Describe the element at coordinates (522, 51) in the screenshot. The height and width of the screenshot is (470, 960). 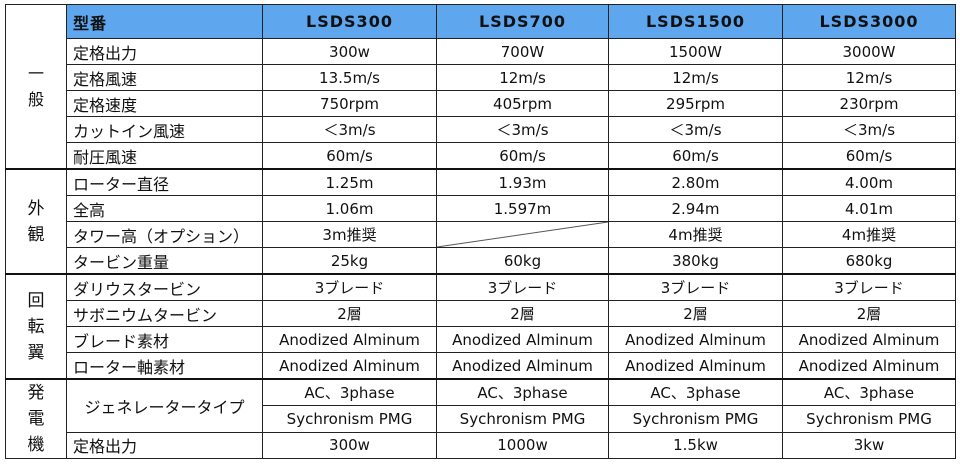
I see `value-cell: 700W` at that location.